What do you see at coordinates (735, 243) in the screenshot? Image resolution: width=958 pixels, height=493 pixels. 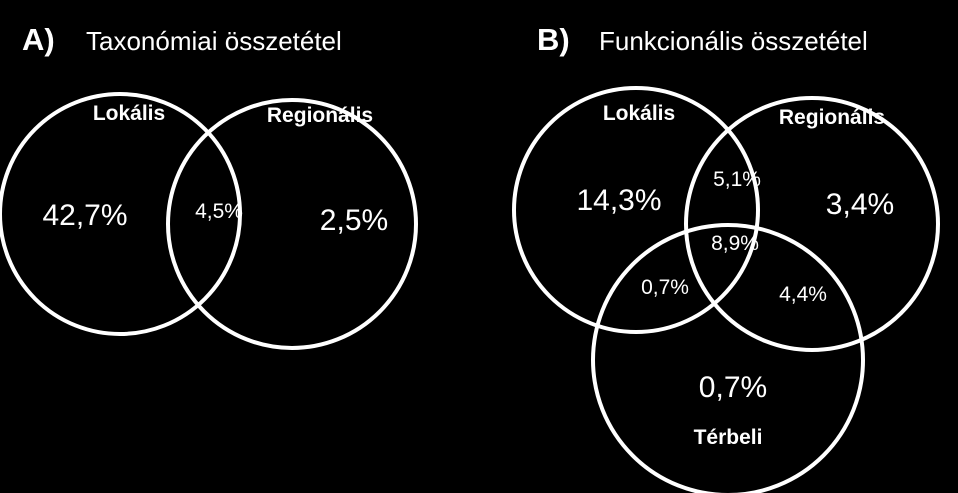 I see `panel-b-all-three-value: 8,9%` at bounding box center [735, 243].